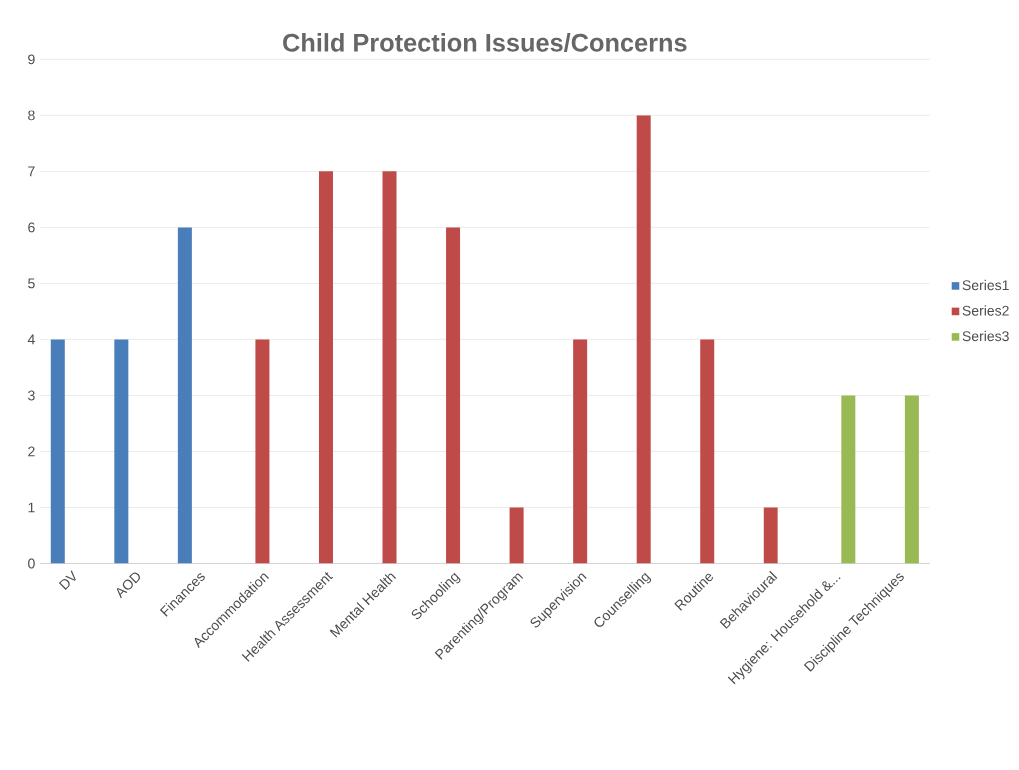 The image size is (1019, 770). What do you see at coordinates (31, 227) in the screenshot?
I see `y-tick-label: 6` at bounding box center [31, 227].